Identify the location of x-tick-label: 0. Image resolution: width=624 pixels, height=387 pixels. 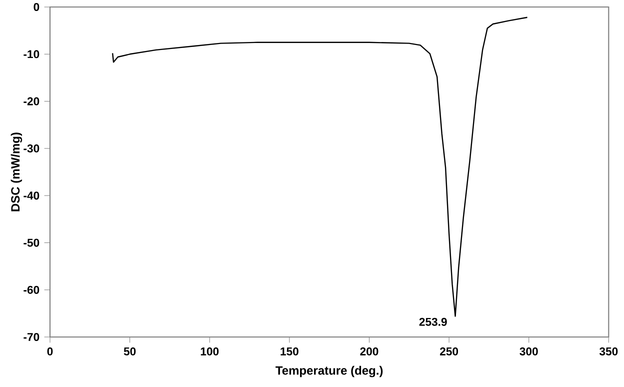
(50, 351).